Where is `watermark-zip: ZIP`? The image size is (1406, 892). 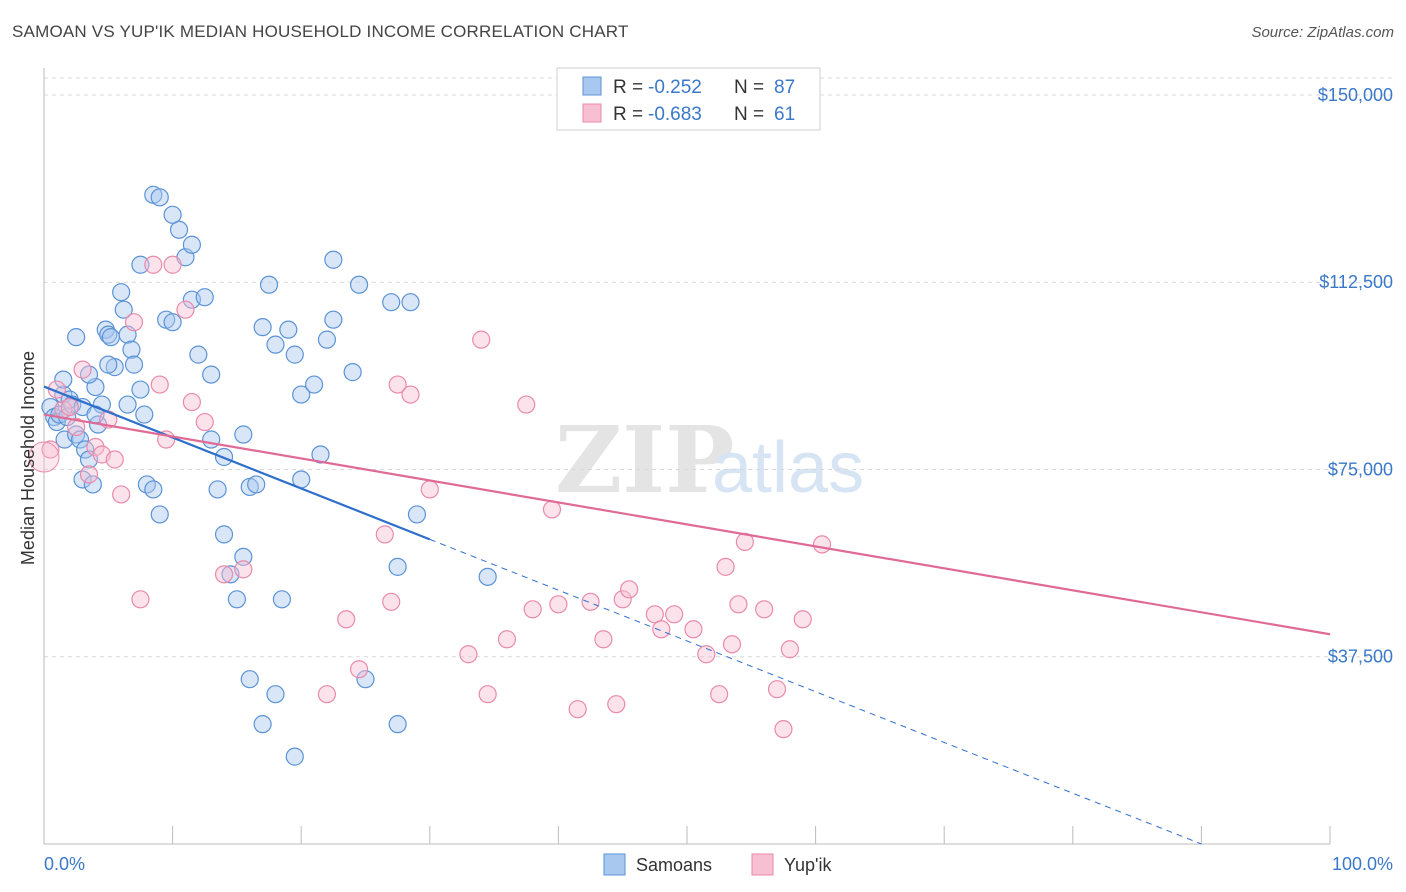 watermark-zip: ZIP is located at coordinates (644, 460).